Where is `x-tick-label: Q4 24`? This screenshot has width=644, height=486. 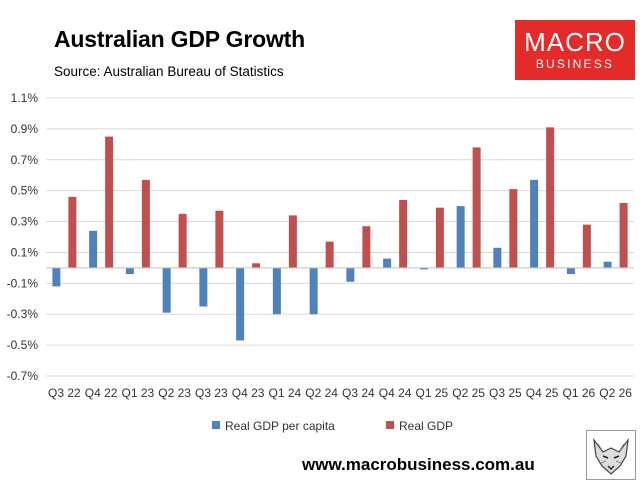 x-tick-label: Q4 24 is located at coordinates (395, 393).